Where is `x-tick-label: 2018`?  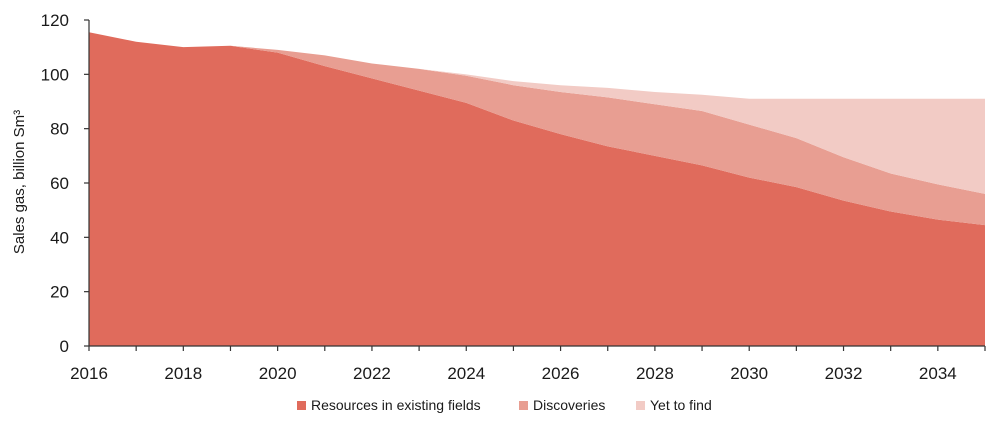
x-tick-label: 2018 is located at coordinates (183, 373).